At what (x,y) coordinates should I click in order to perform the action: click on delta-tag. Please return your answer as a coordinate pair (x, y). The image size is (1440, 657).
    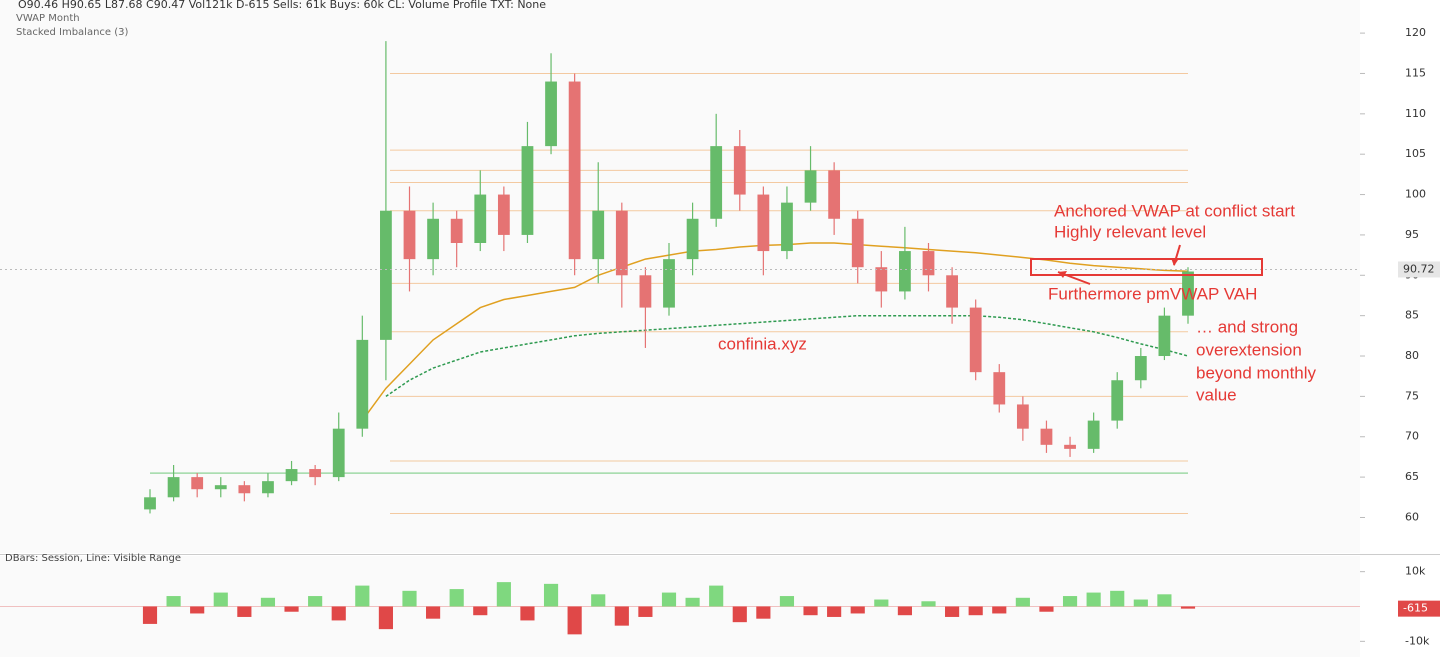
    Looking at the image, I should click on (1419, 608).